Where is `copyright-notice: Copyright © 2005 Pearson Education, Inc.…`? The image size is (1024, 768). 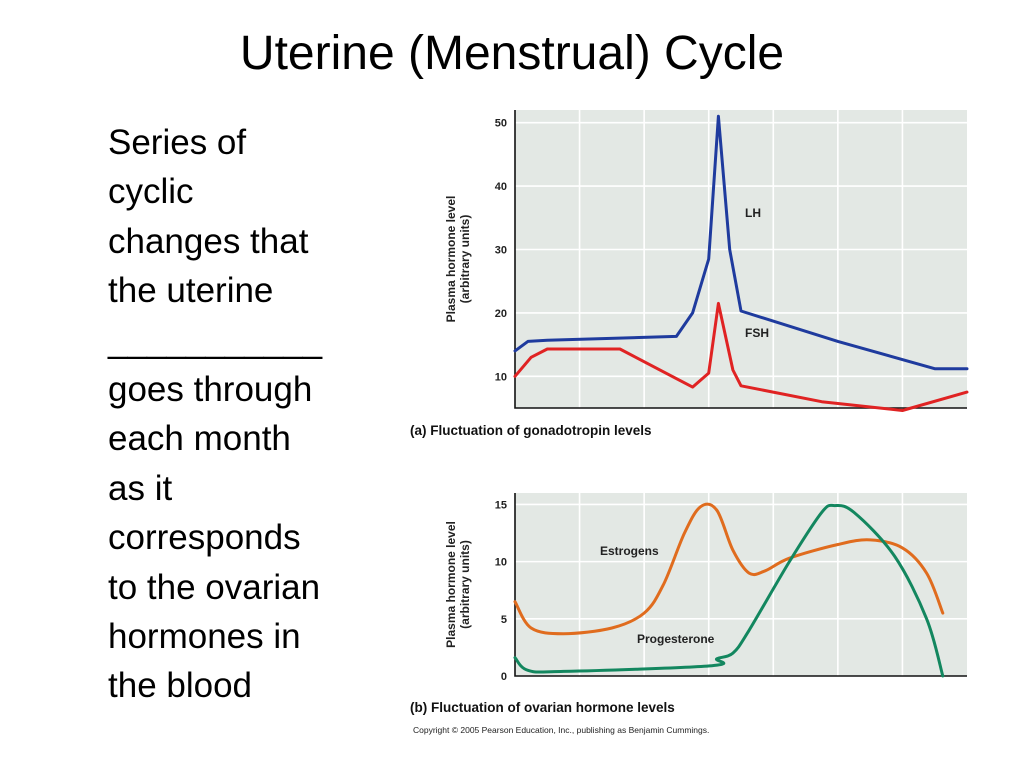
copyright-notice: Copyright © 2005 Pearson Education, Inc.… is located at coordinates (561, 730).